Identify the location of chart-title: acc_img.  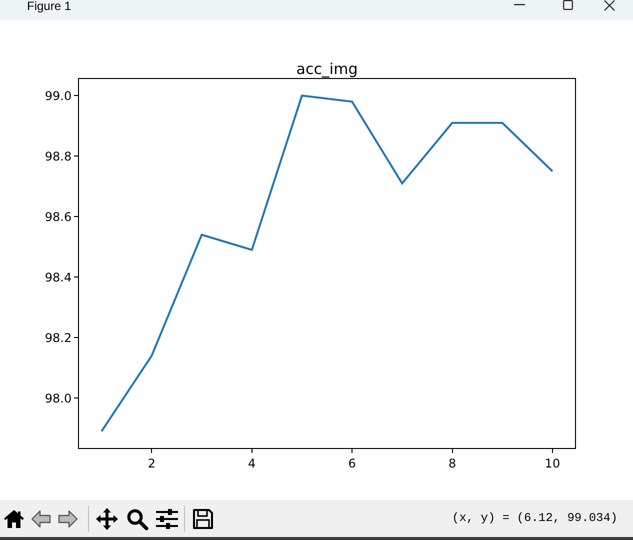
(327, 69).